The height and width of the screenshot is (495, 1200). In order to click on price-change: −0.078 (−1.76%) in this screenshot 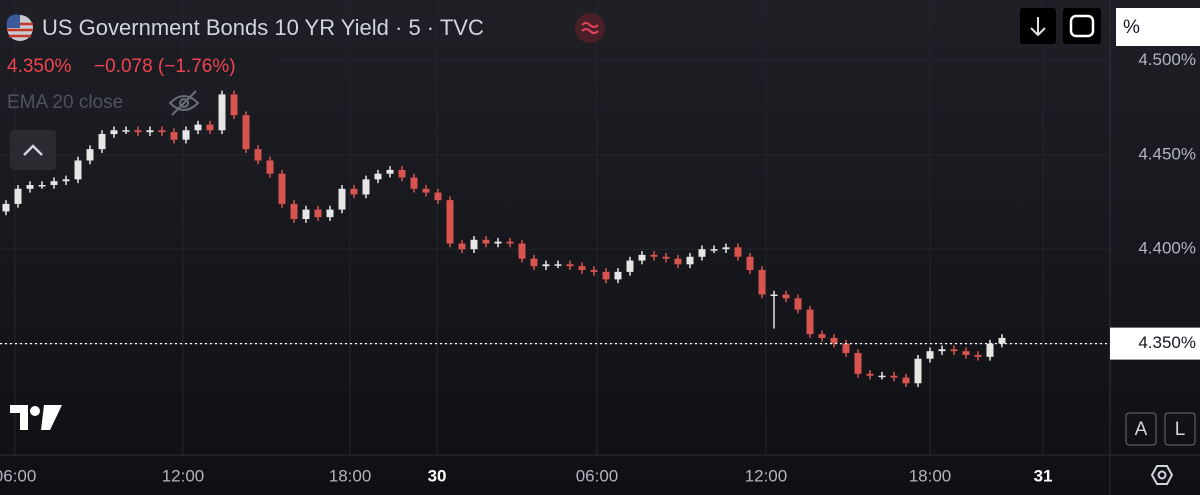, I will do `click(165, 66)`.